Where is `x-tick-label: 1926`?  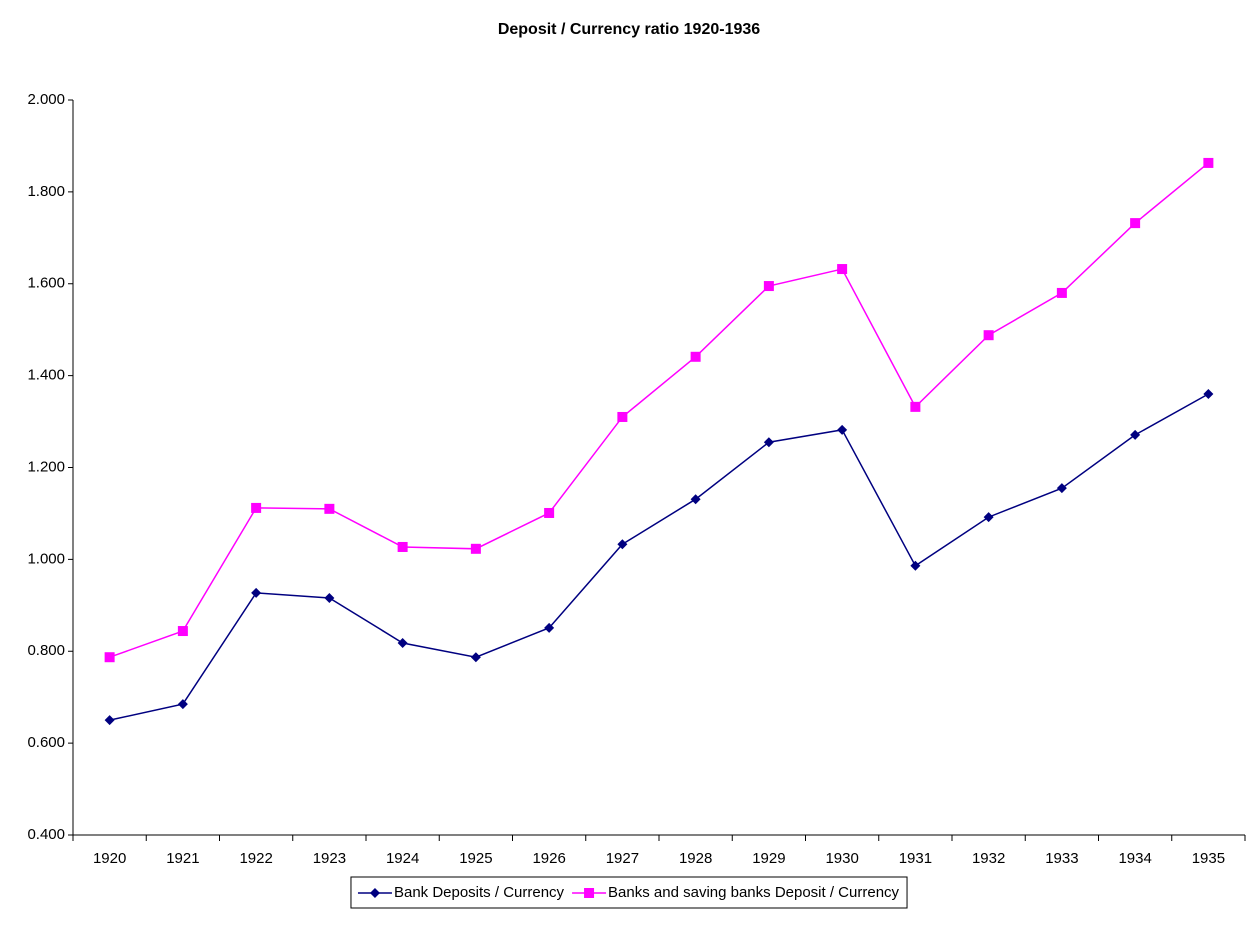 x-tick-label: 1926 is located at coordinates (548, 858).